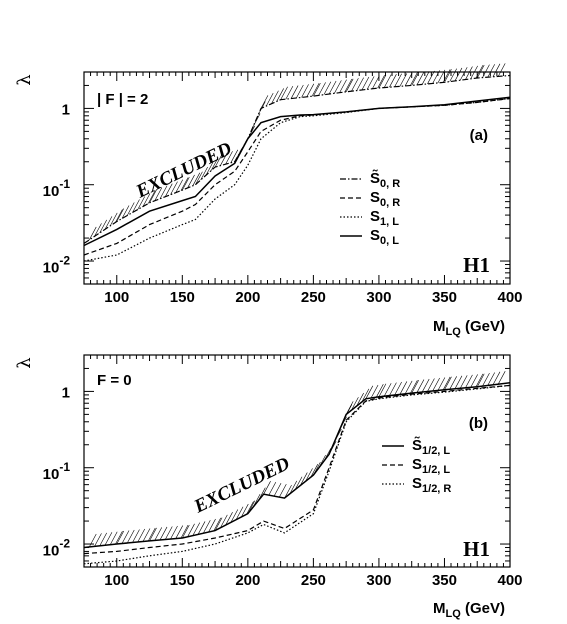  I want to click on x-tick-label: 250, so click(313, 297).